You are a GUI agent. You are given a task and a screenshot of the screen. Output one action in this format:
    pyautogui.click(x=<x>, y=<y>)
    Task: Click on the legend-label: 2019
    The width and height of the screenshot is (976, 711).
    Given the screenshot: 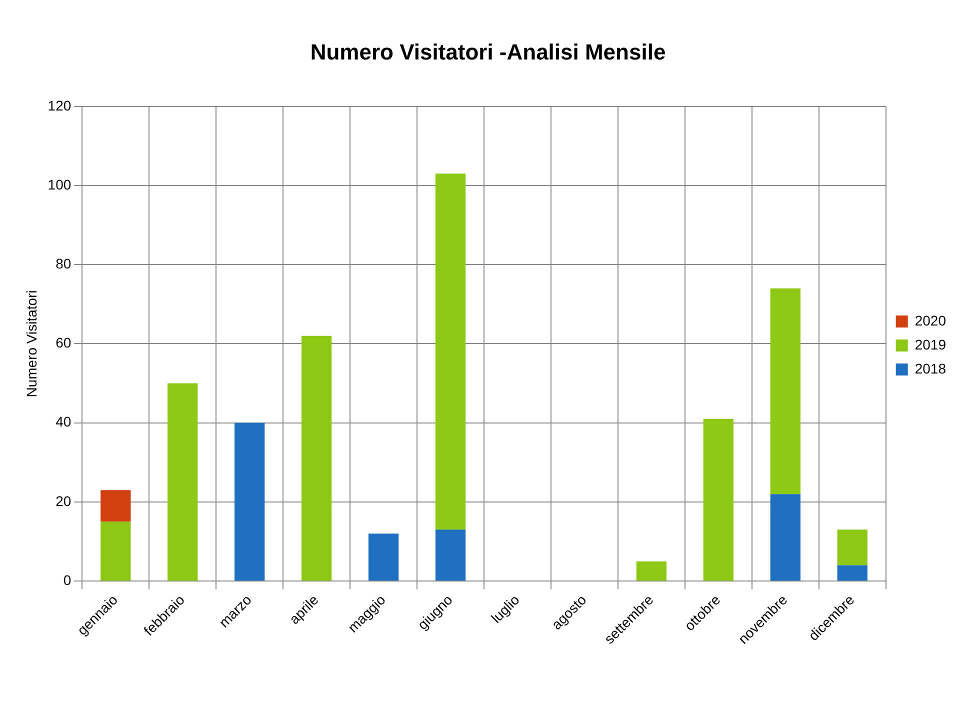 What is the action you would take?
    pyautogui.click(x=930, y=344)
    